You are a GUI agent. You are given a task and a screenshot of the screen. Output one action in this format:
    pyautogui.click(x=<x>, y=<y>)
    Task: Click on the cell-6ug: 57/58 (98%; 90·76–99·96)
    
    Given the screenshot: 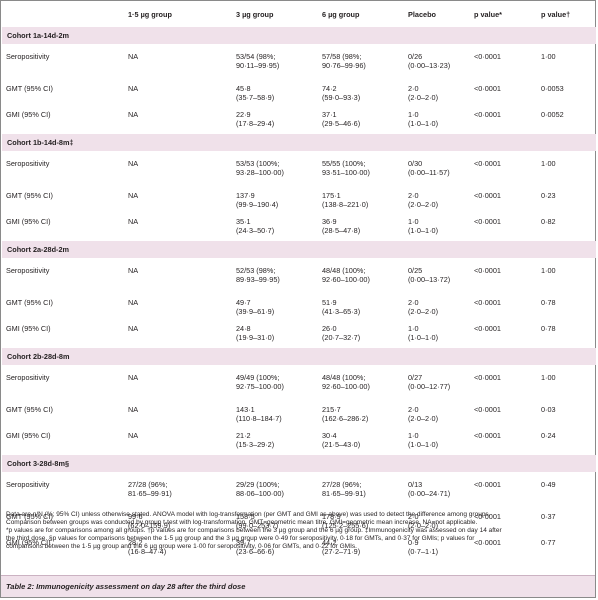 What is the action you would take?
    pyautogui.click(x=361, y=61)
    